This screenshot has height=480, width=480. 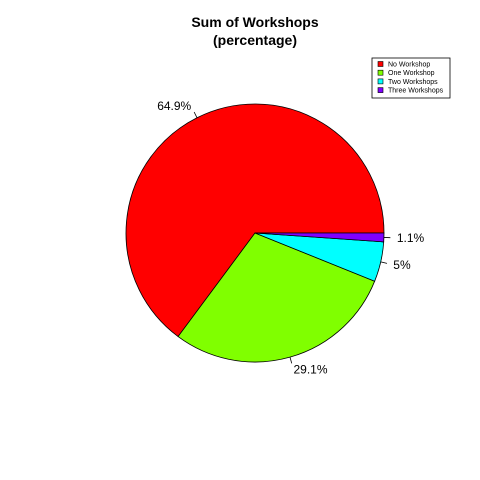 What do you see at coordinates (380, 64) in the screenshot?
I see `legend-swatch-no-workshop` at bounding box center [380, 64].